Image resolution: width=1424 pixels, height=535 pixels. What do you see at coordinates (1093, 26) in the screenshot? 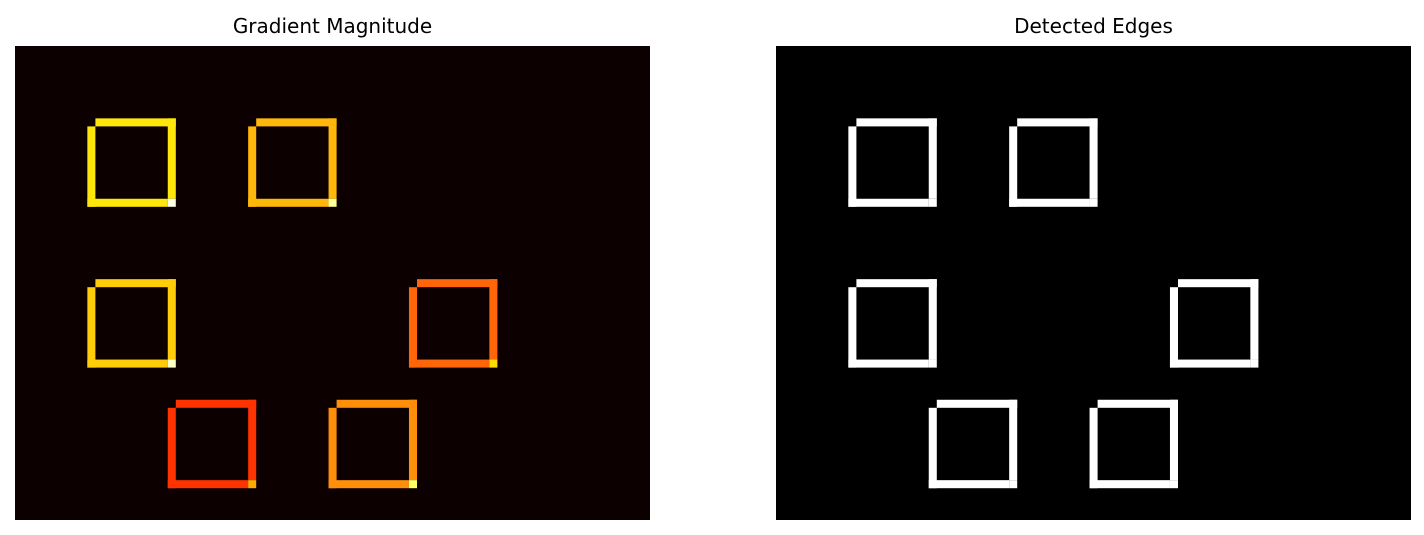
I see `chart-title: Detected Edges` at bounding box center [1093, 26].